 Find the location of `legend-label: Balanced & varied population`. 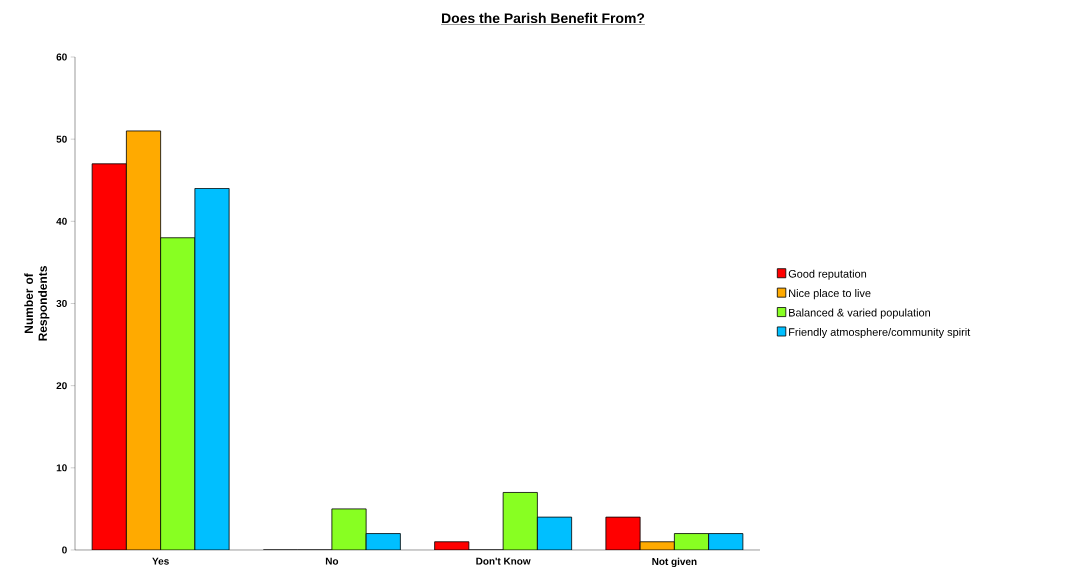

legend-label: Balanced & varied population is located at coordinates (860, 313).